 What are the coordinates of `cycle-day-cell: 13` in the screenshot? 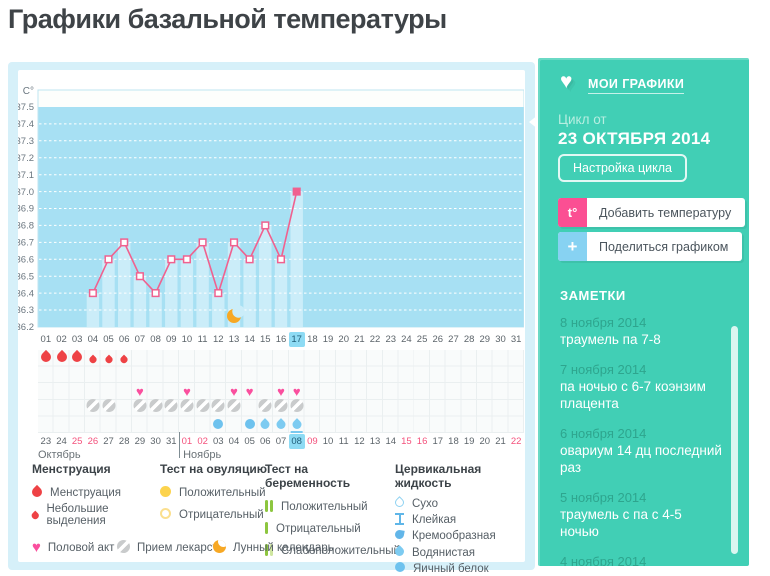 It's located at (234, 339).